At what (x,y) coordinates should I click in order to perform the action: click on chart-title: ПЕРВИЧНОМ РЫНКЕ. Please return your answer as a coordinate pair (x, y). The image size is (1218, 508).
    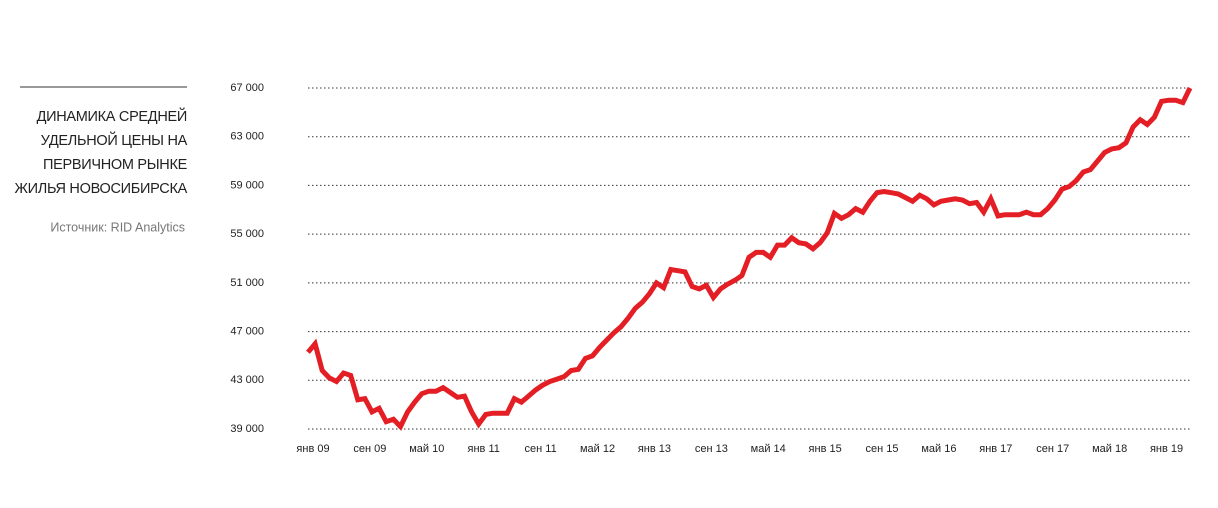
    Looking at the image, I should click on (115, 165).